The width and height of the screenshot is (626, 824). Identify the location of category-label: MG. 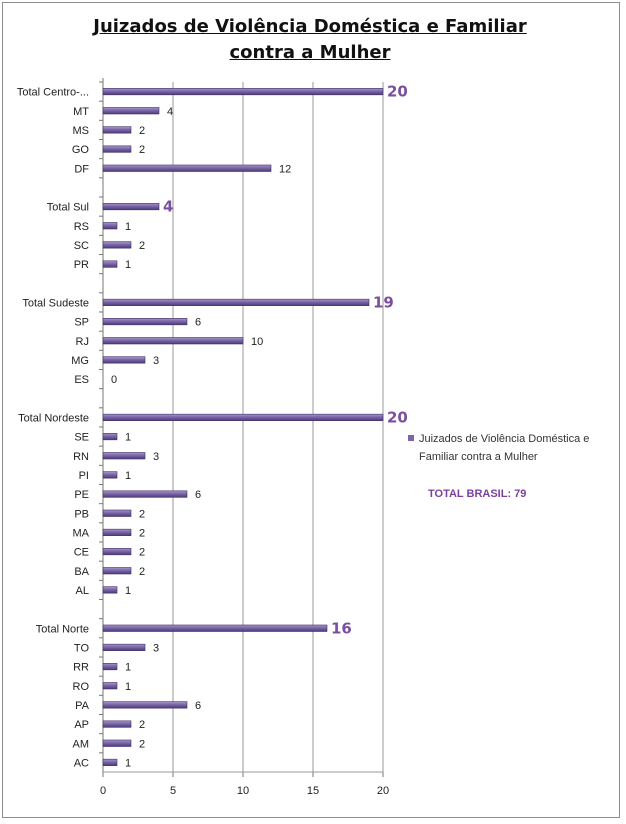
(80, 361).